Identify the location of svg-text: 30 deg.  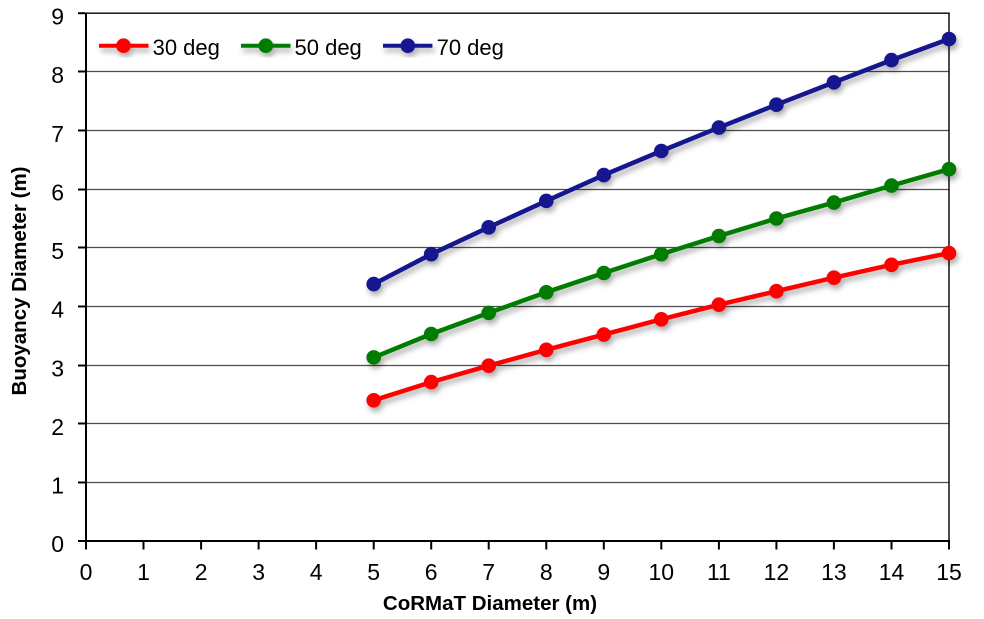
(186, 47).